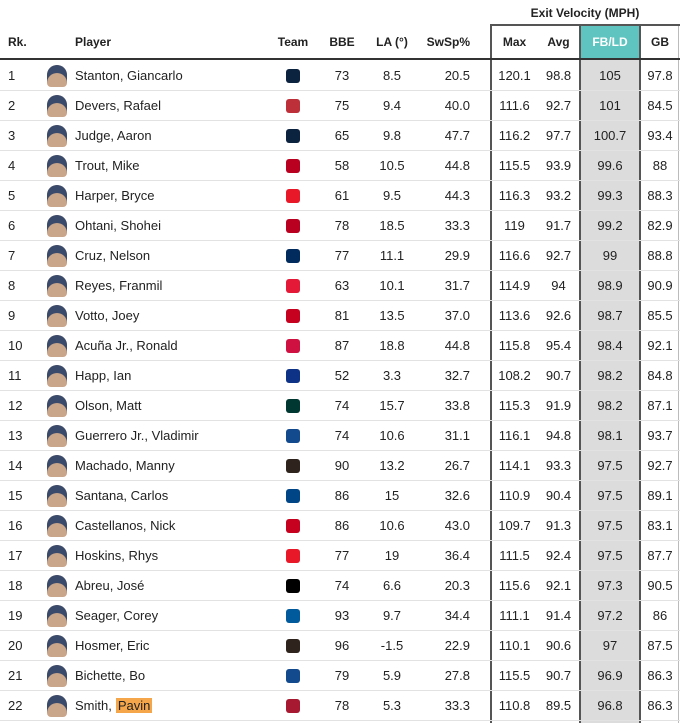 The height and width of the screenshot is (723, 680). I want to click on cell-fbld: 100.7, so click(610, 135).